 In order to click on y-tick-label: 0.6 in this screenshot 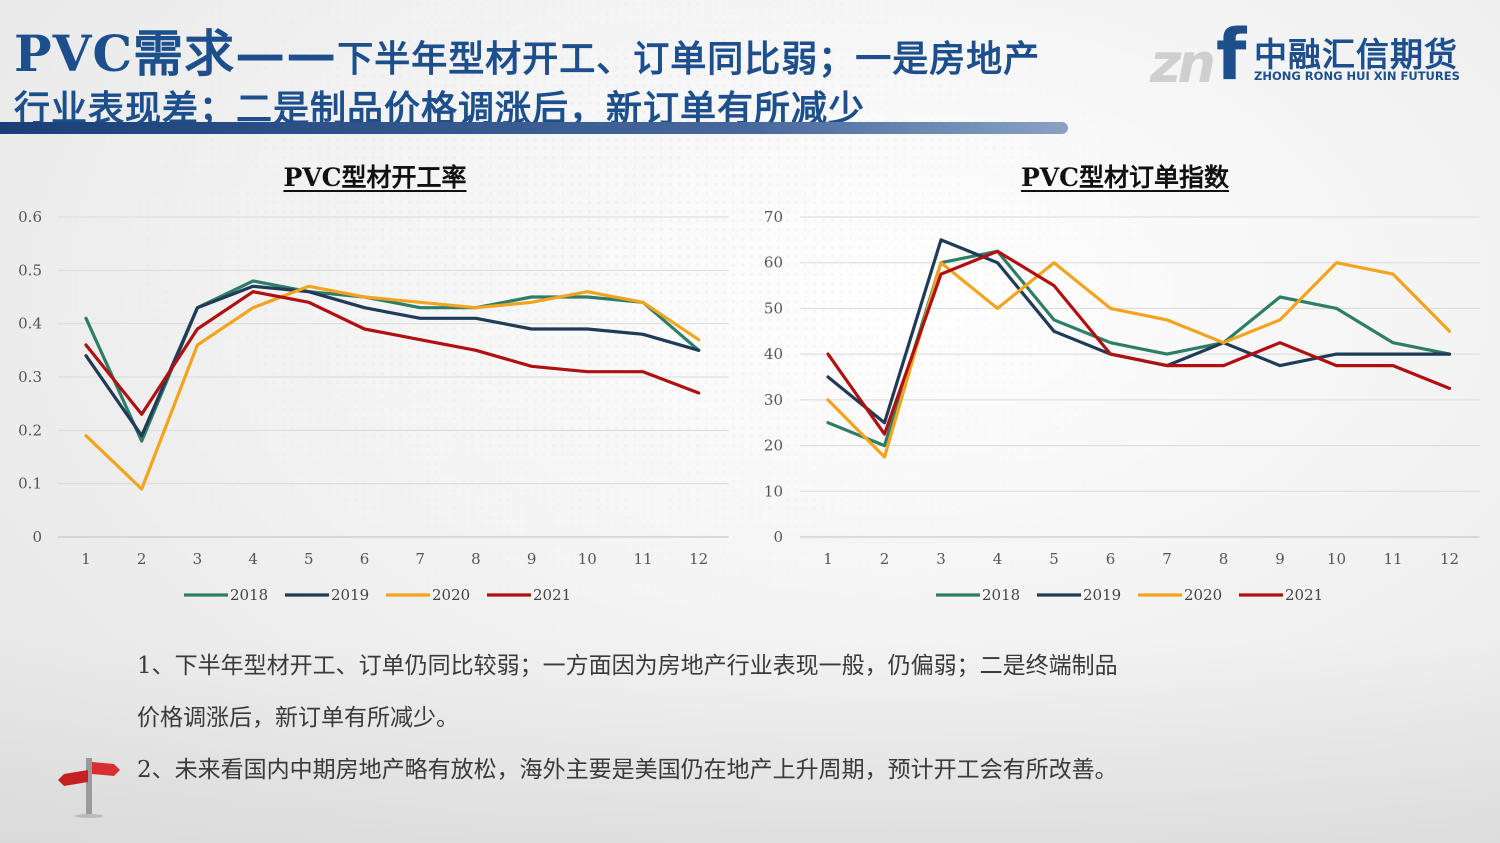, I will do `click(30, 217)`.